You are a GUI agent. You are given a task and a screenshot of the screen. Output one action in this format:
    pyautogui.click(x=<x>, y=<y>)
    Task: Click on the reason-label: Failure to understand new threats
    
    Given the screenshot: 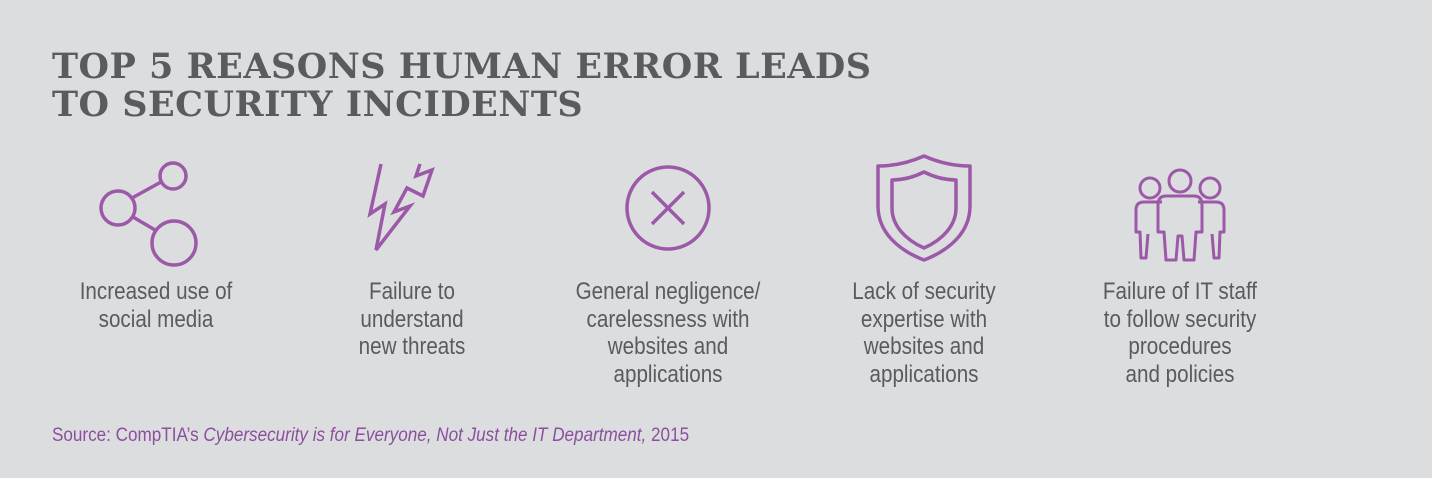 What is the action you would take?
    pyautogui.click(x=412, y=319)
    